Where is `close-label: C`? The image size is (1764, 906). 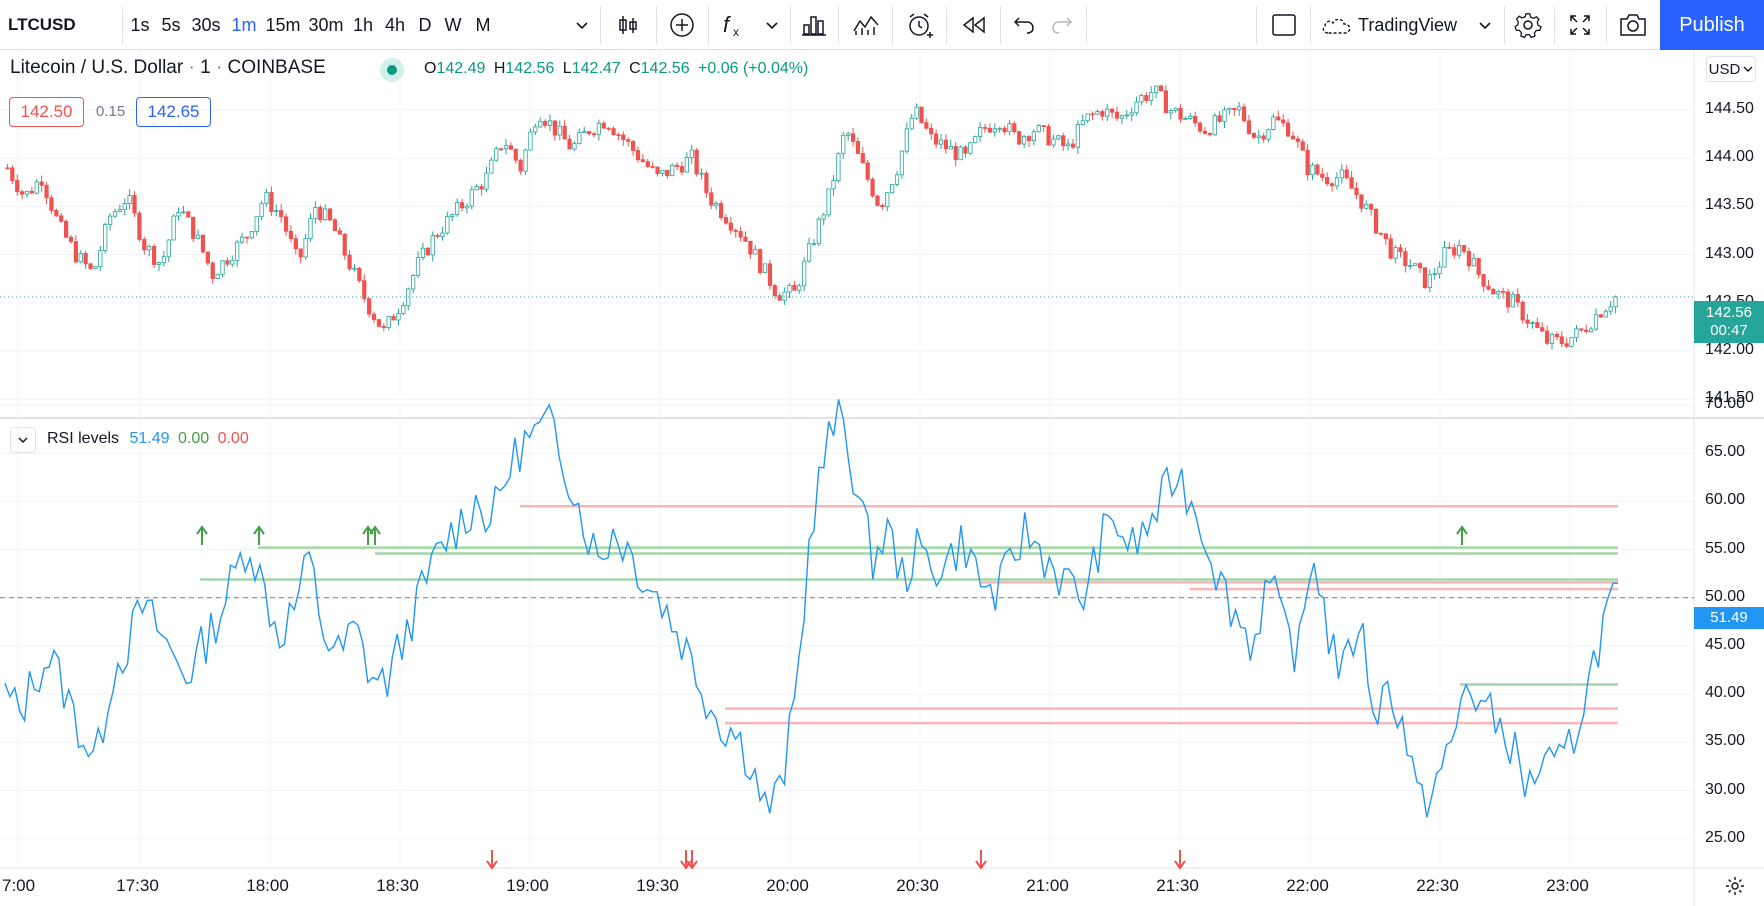
close-label: C is located at coordinates (635, 68).